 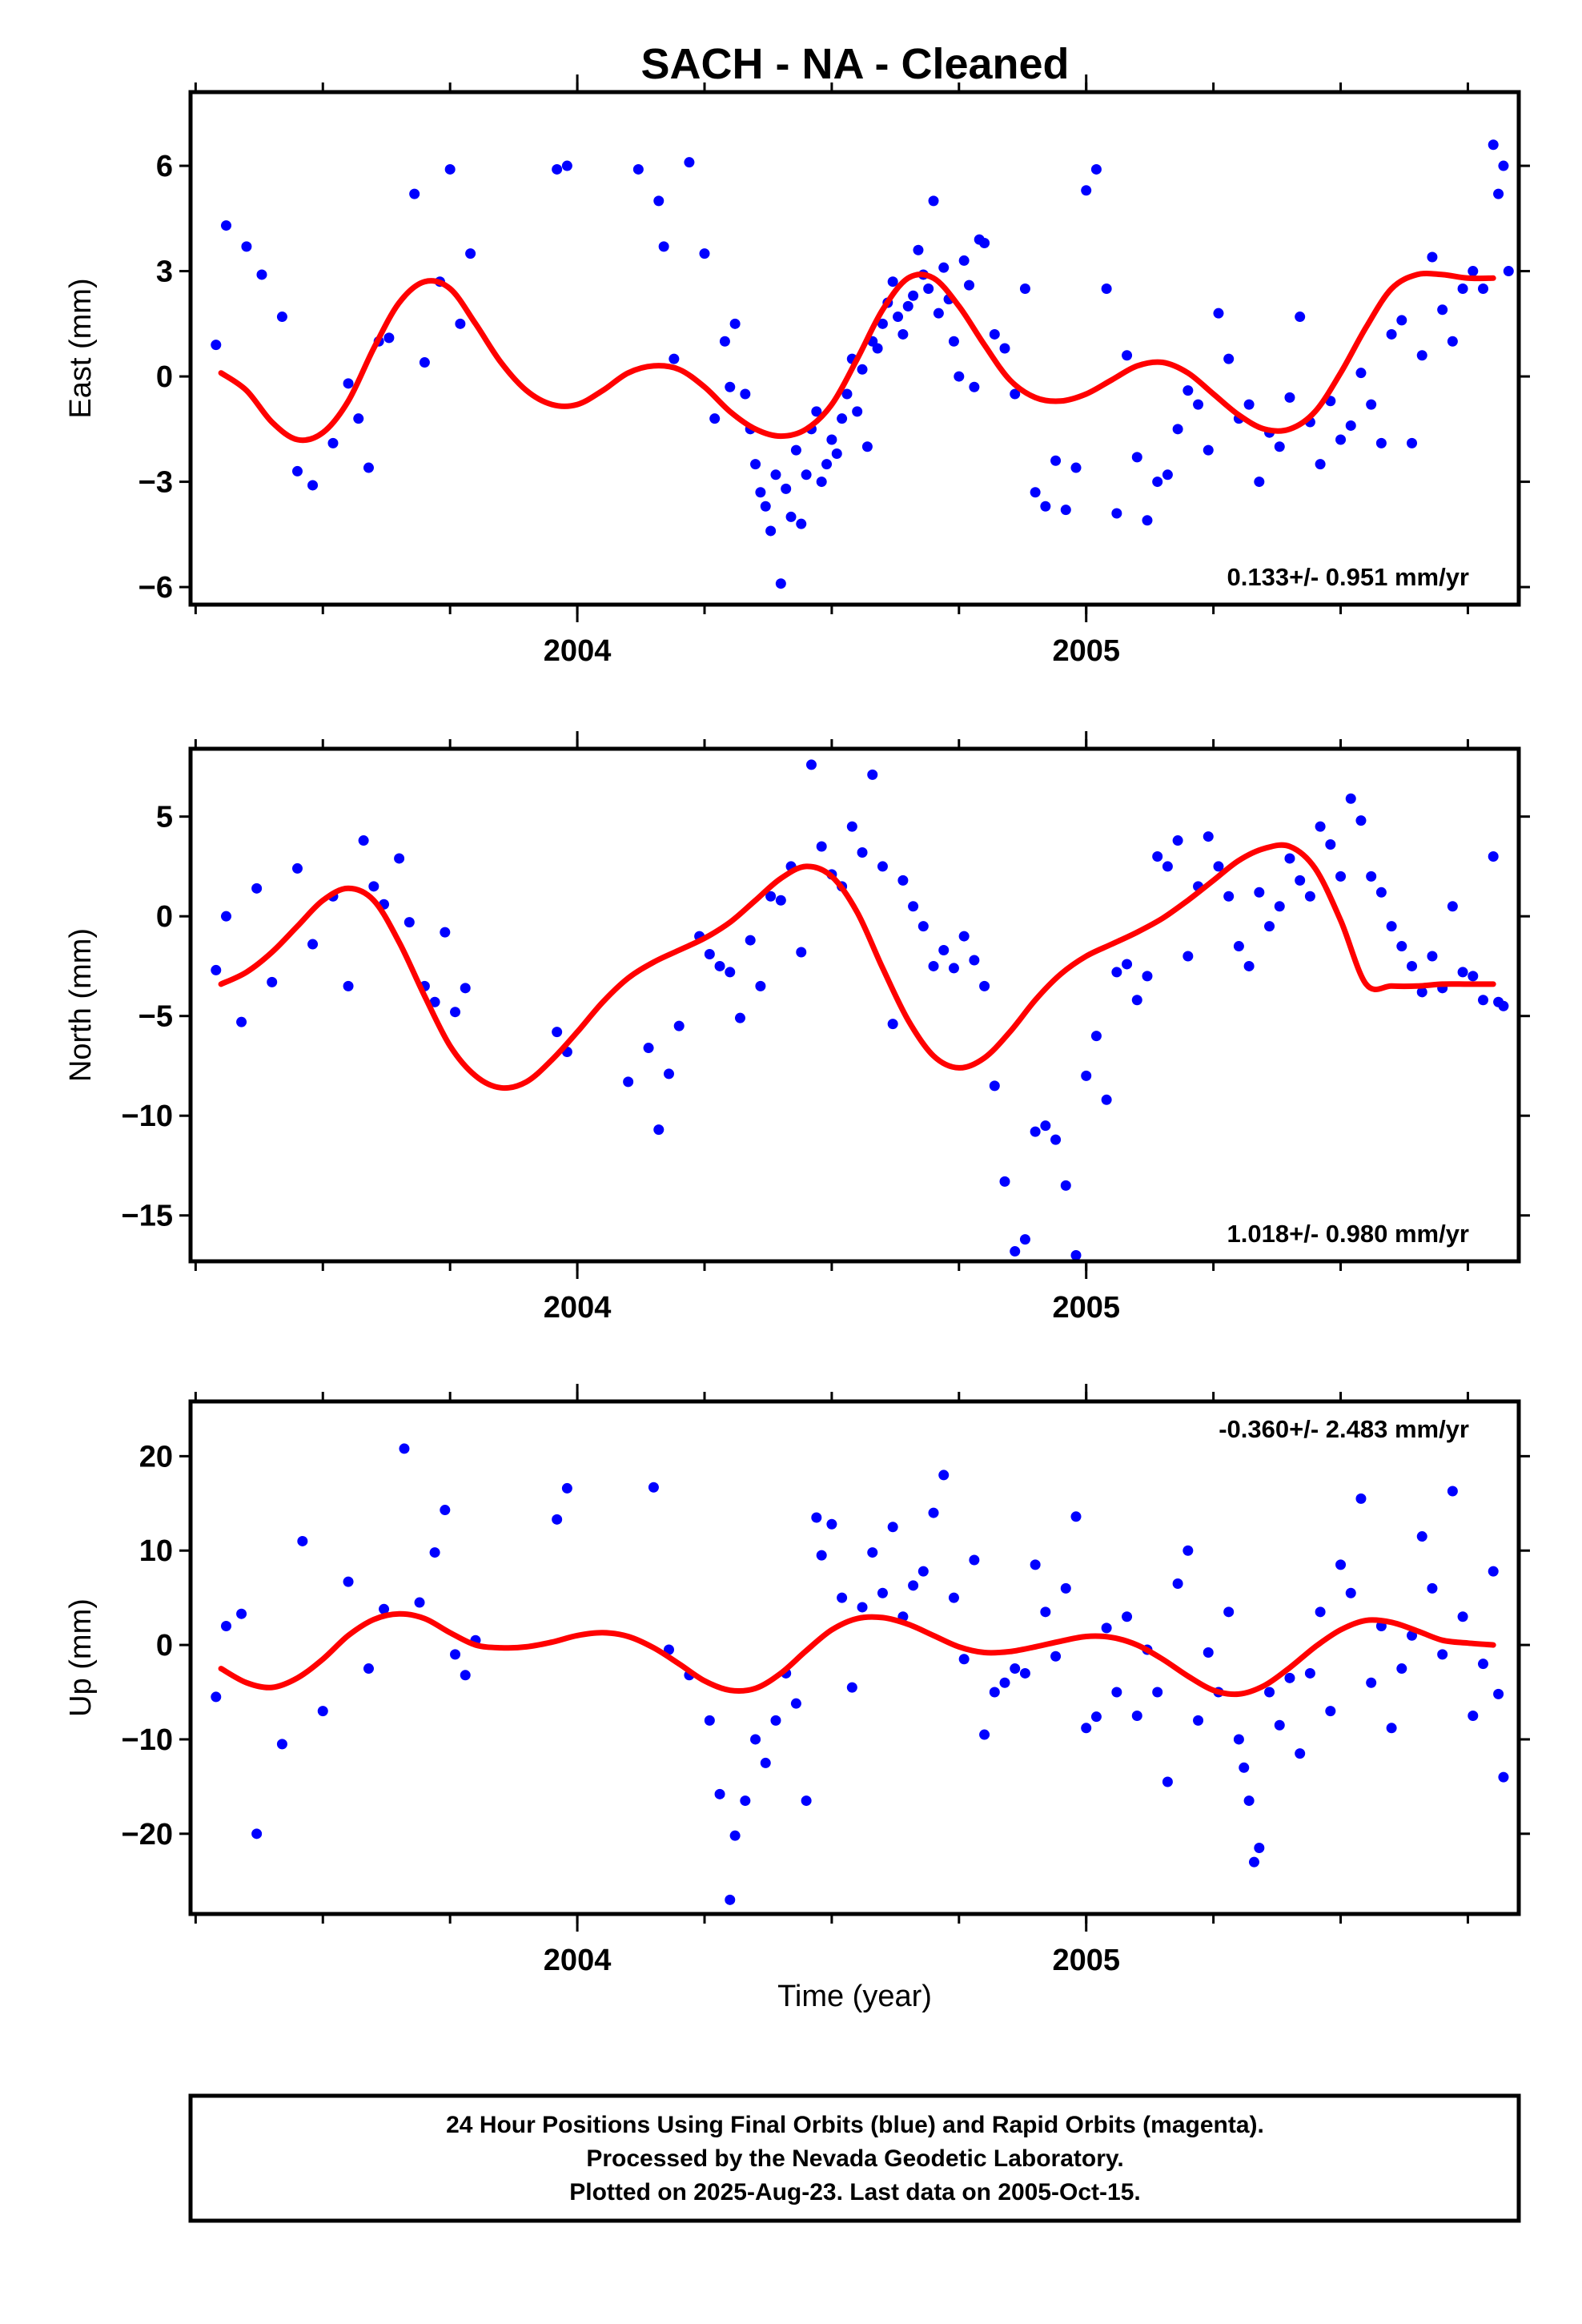 What do you see at coordinates (147, 1835) in the screenshot?
I see `y-tick-label: −20` at bounding box center [147, 1835].